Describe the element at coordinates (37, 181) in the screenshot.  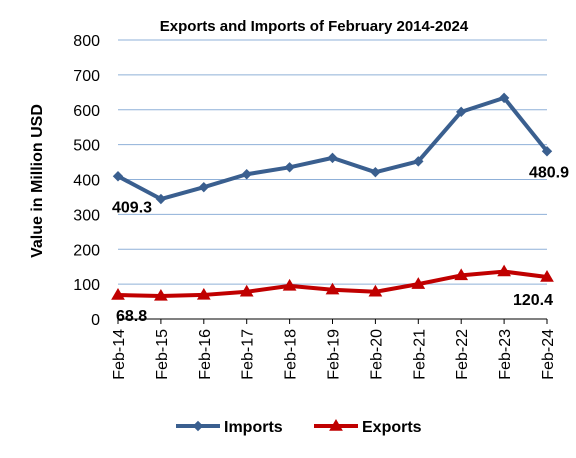
I see `y-axis-label: Value in Million USD` at that location.